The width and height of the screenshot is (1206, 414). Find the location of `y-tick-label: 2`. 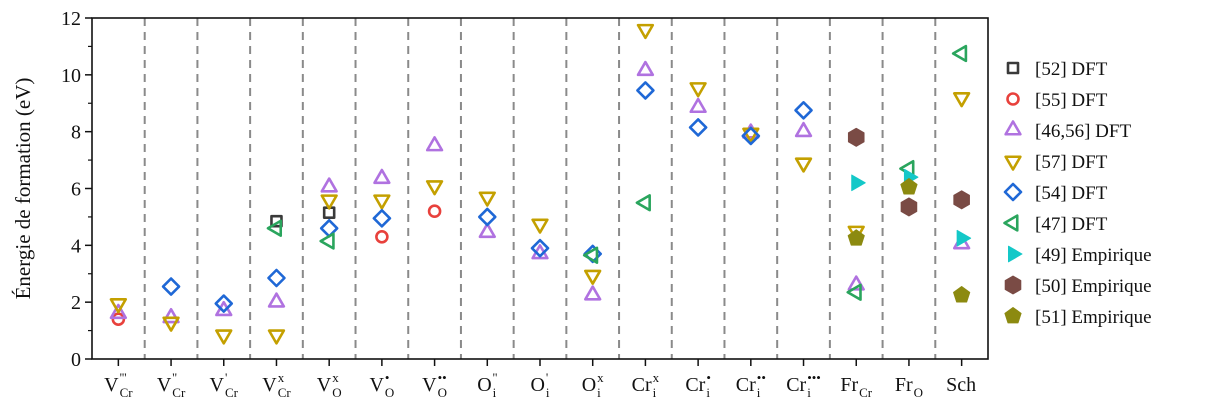

y-tick-label: 2 is located at coordinates (76, 303).